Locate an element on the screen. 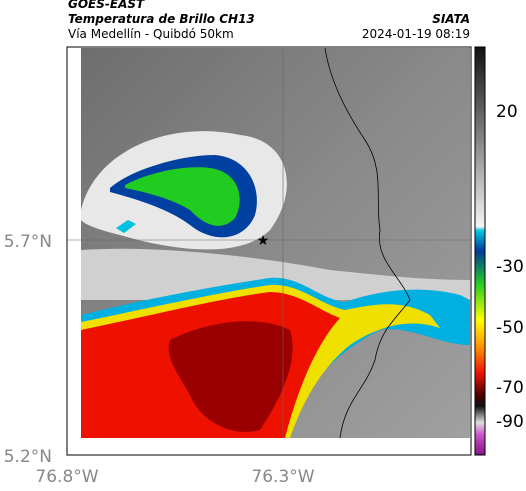 Image resolution: width=526 pixels, height=491 pixels. source-name: SIATA is located at coordinates (451, 19).